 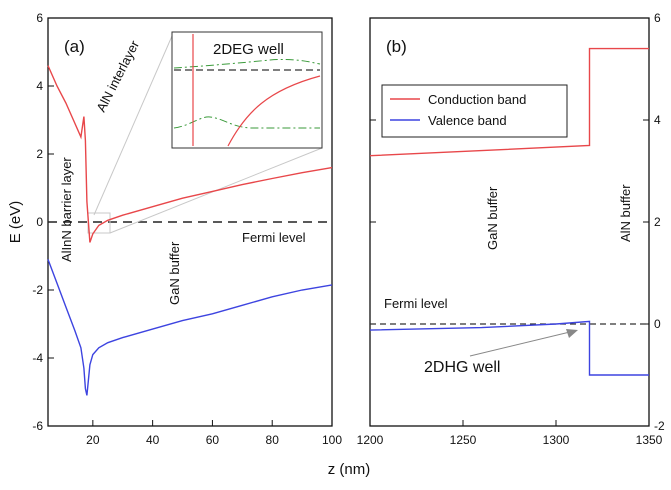 I want to click on panel-b-label: (b), so click(x=396, y=46).